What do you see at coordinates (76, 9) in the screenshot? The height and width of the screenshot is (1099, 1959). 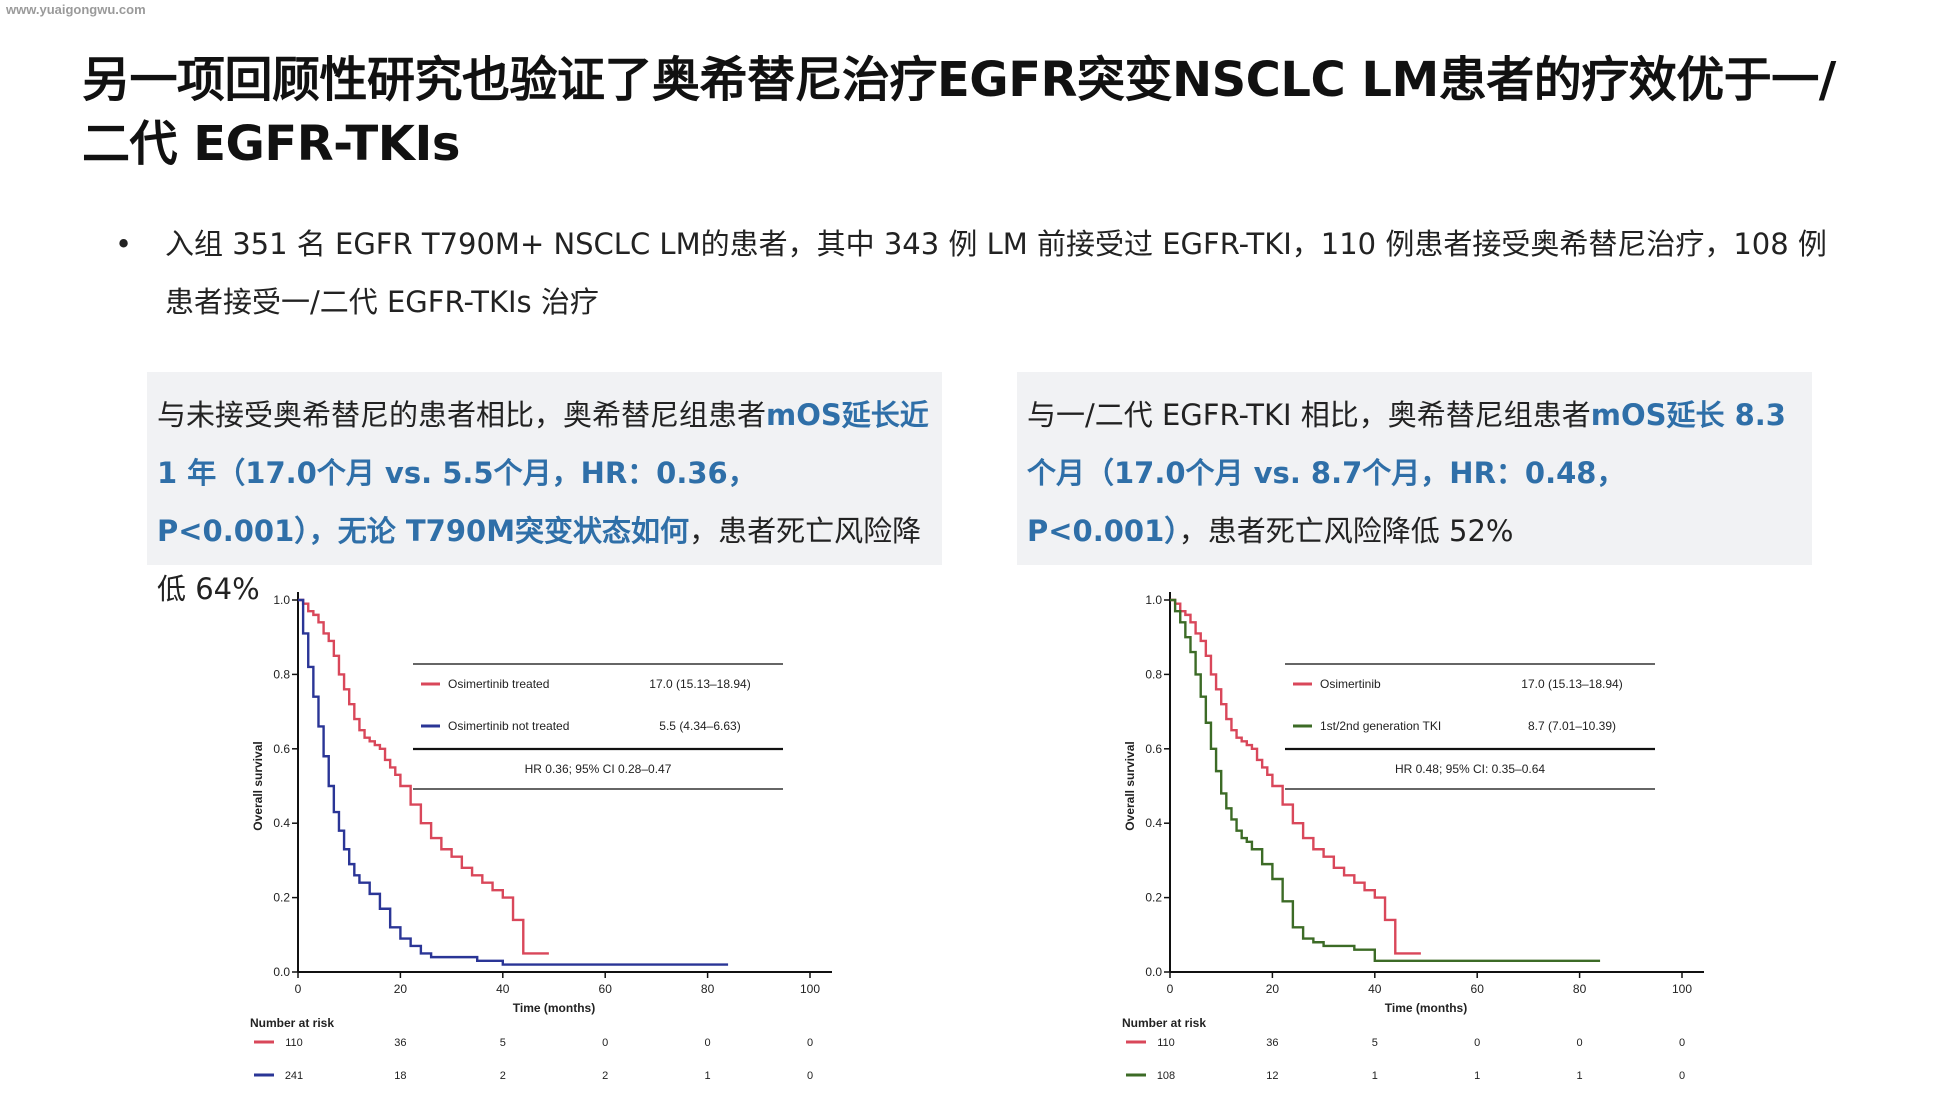 I see `watermark: www.yuaigongwu.com` at bounding box center [76, 9].